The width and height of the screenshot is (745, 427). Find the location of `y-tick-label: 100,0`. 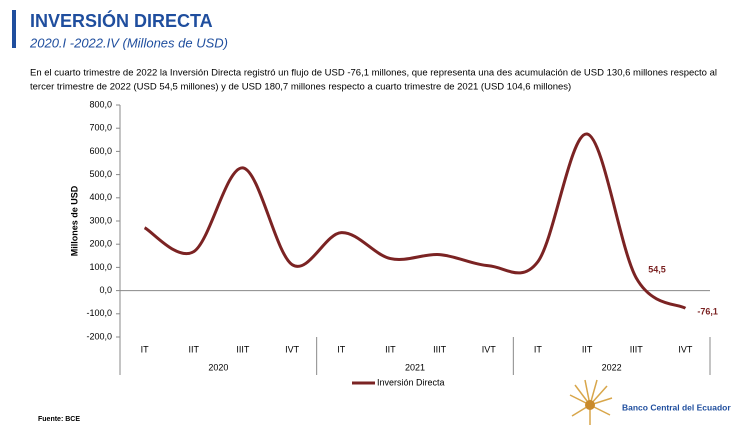

y-tick-label: 100,0 is located at coordinates (100, 267).